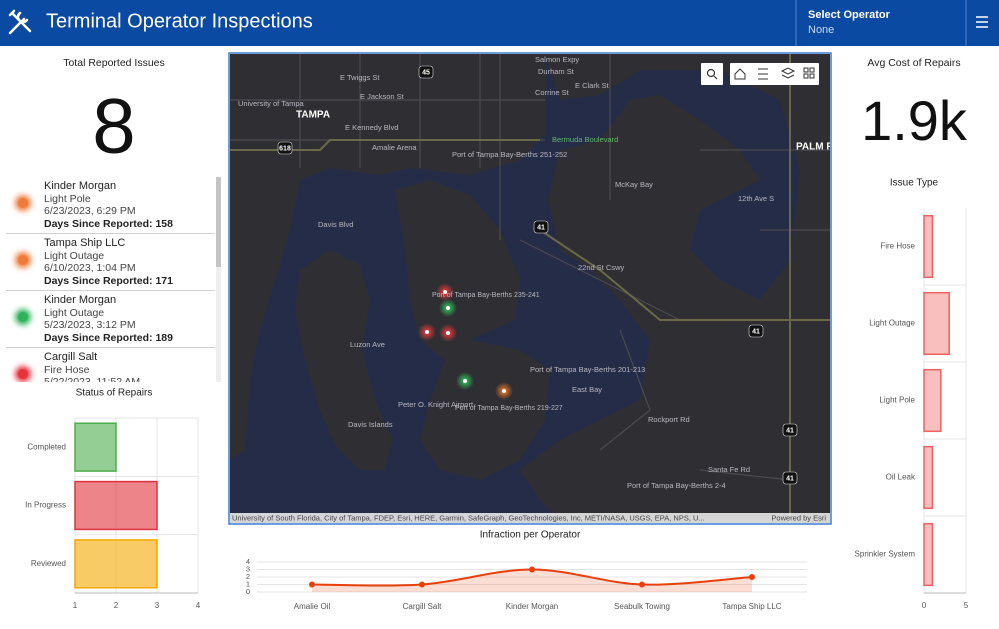  What do you see at coordinates (914, 120) in the screenshot?
I see `indicator-value: 1.9k` at bounding box center [914, 120].